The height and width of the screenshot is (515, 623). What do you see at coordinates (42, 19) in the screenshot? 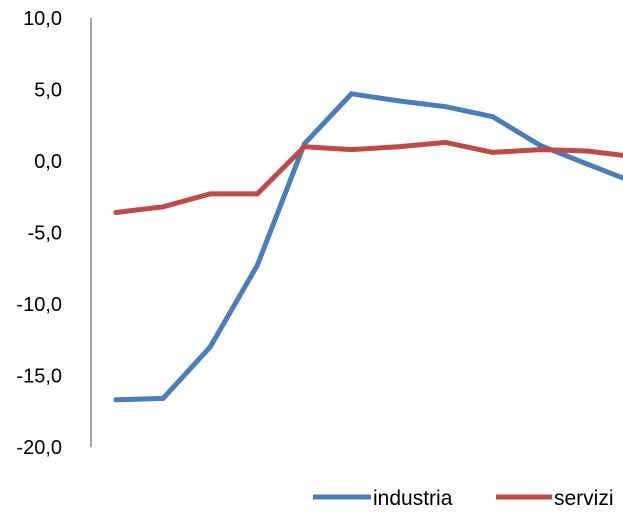
I see `y-tick-label: 10,0` at bounding box center [42, 19].